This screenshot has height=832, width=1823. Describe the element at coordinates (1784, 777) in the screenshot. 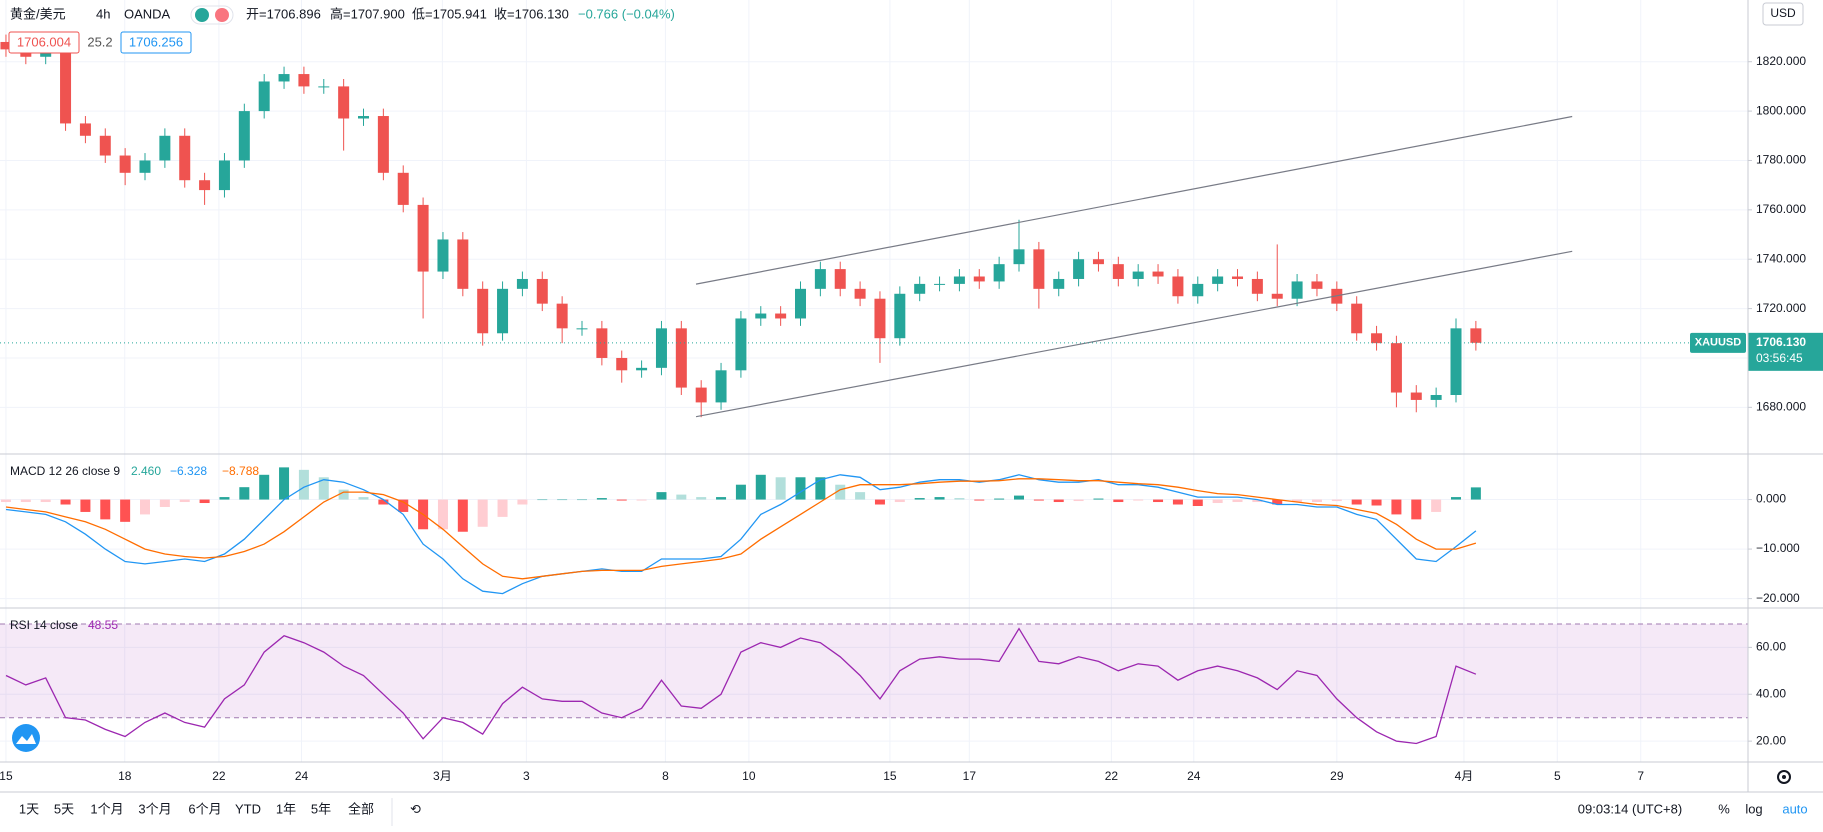

I see `settings-icon` at that location.